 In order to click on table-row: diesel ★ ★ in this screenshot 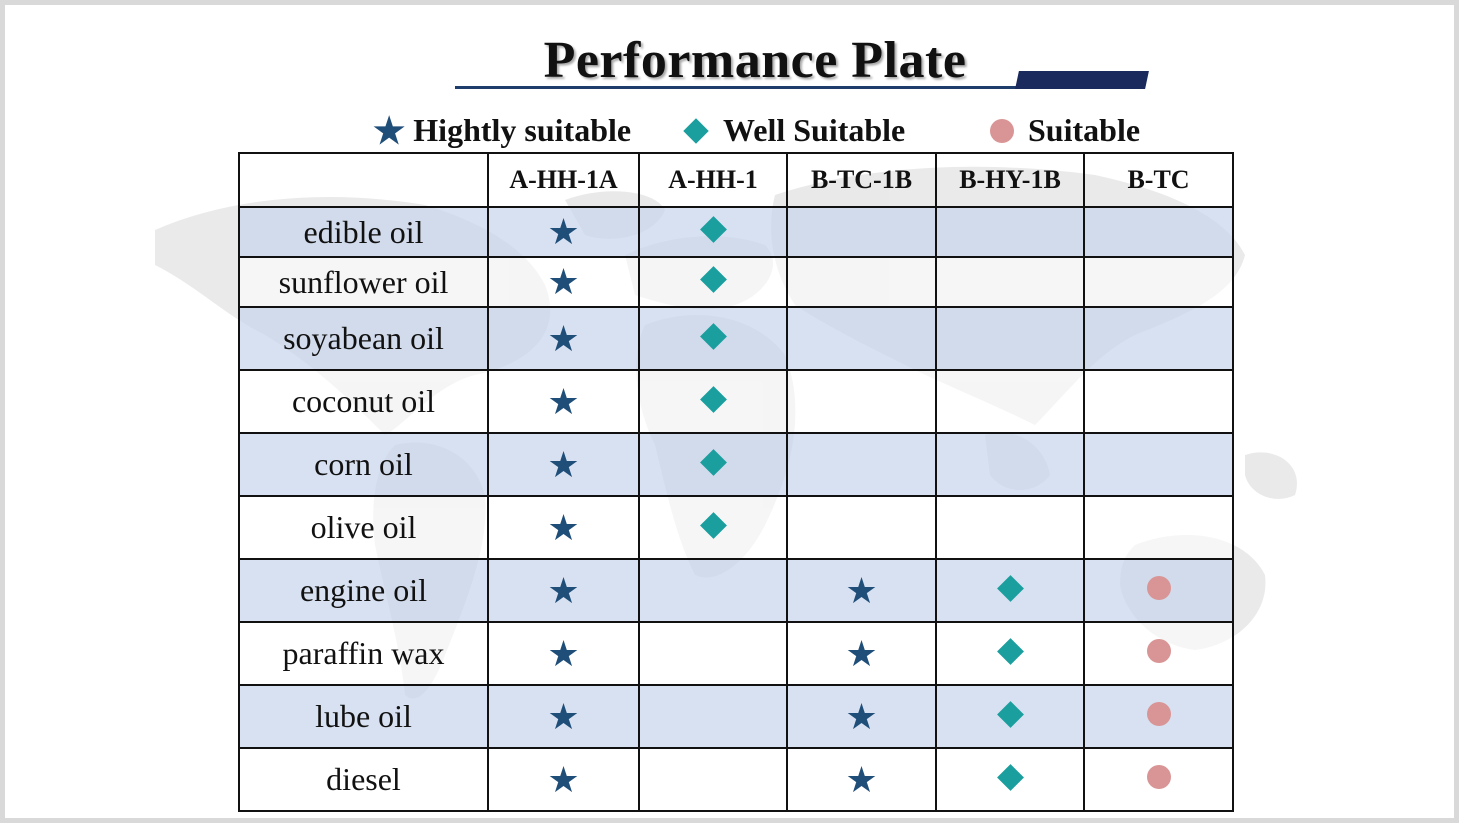, I will do `click(736, 779)`.